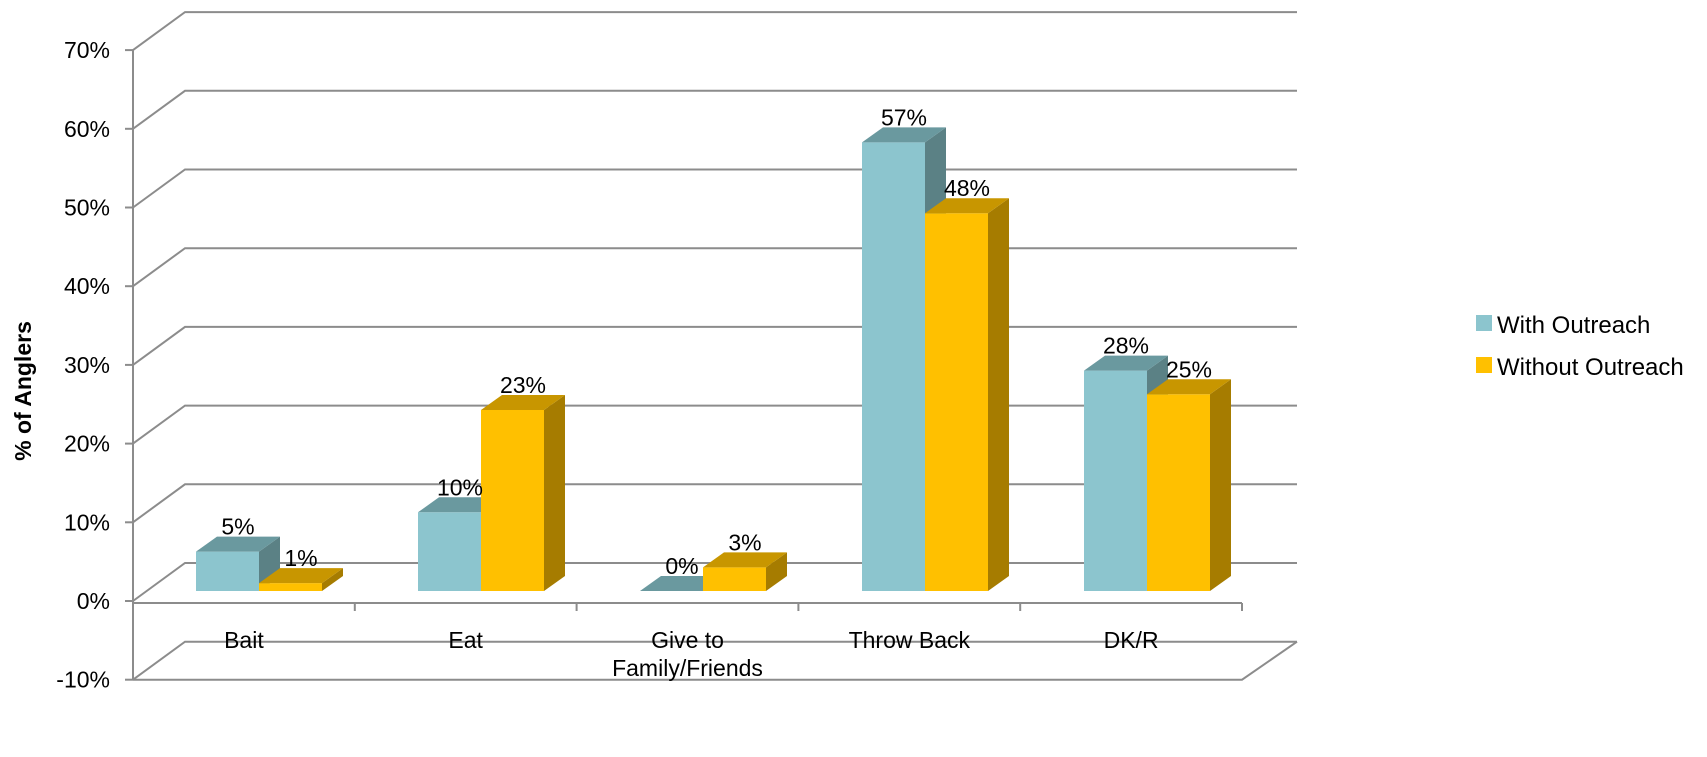 The height and width of the screenshot is (757, 1707). What do you see at coordinates (1580, 346) in the screenshot?
I see `legend: With Outreach Without Outreach` at bounding box center [1580, 346].